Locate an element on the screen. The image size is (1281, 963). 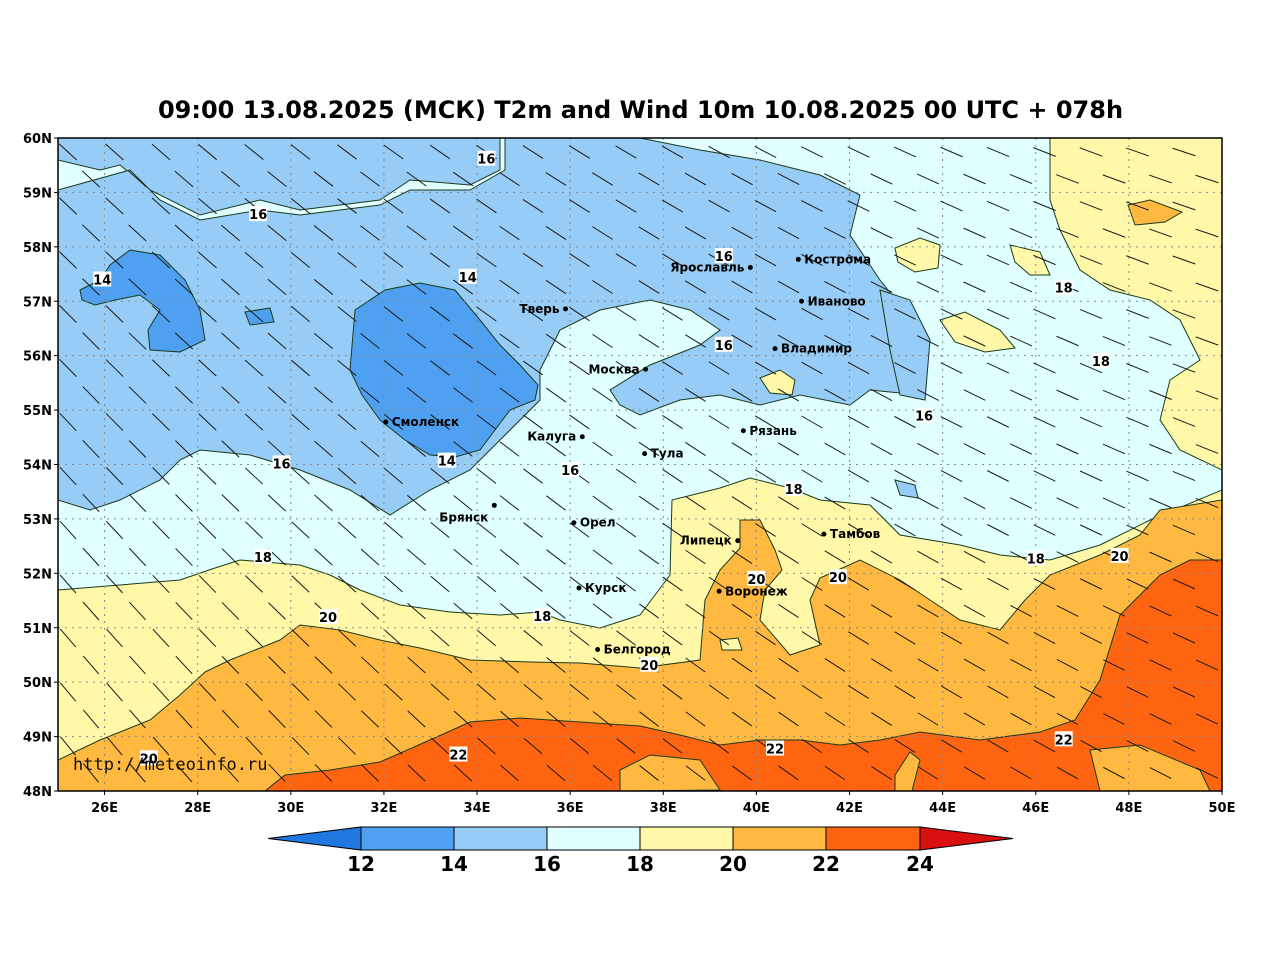
lon-tick-label: 26E is located at coordinates (104, 808).